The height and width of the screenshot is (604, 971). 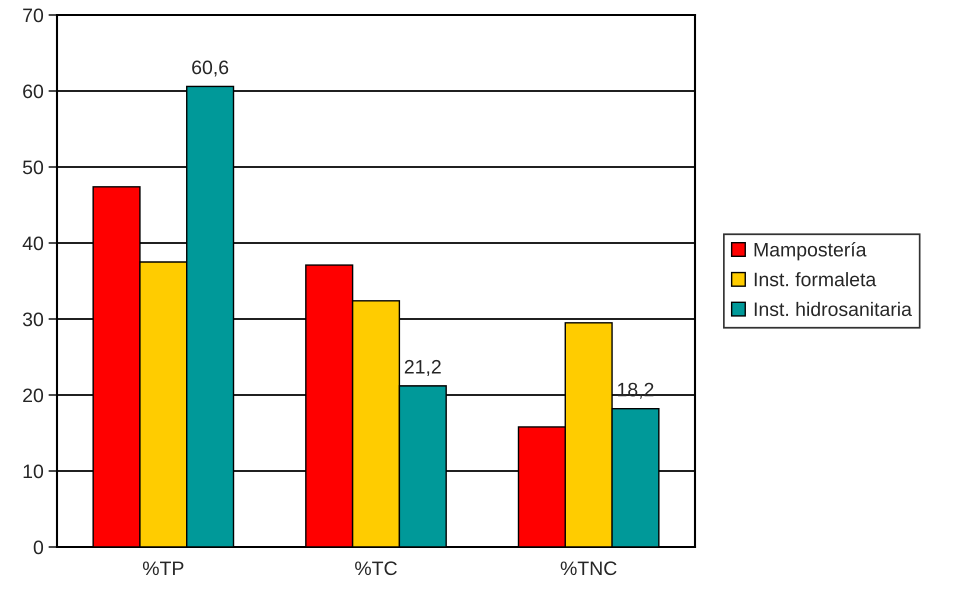 What do you see at coordinates (833, 309) in the screenshot?
I see `legend-label: Inst. hidrosanitaria` at bounding box center [833, 309].